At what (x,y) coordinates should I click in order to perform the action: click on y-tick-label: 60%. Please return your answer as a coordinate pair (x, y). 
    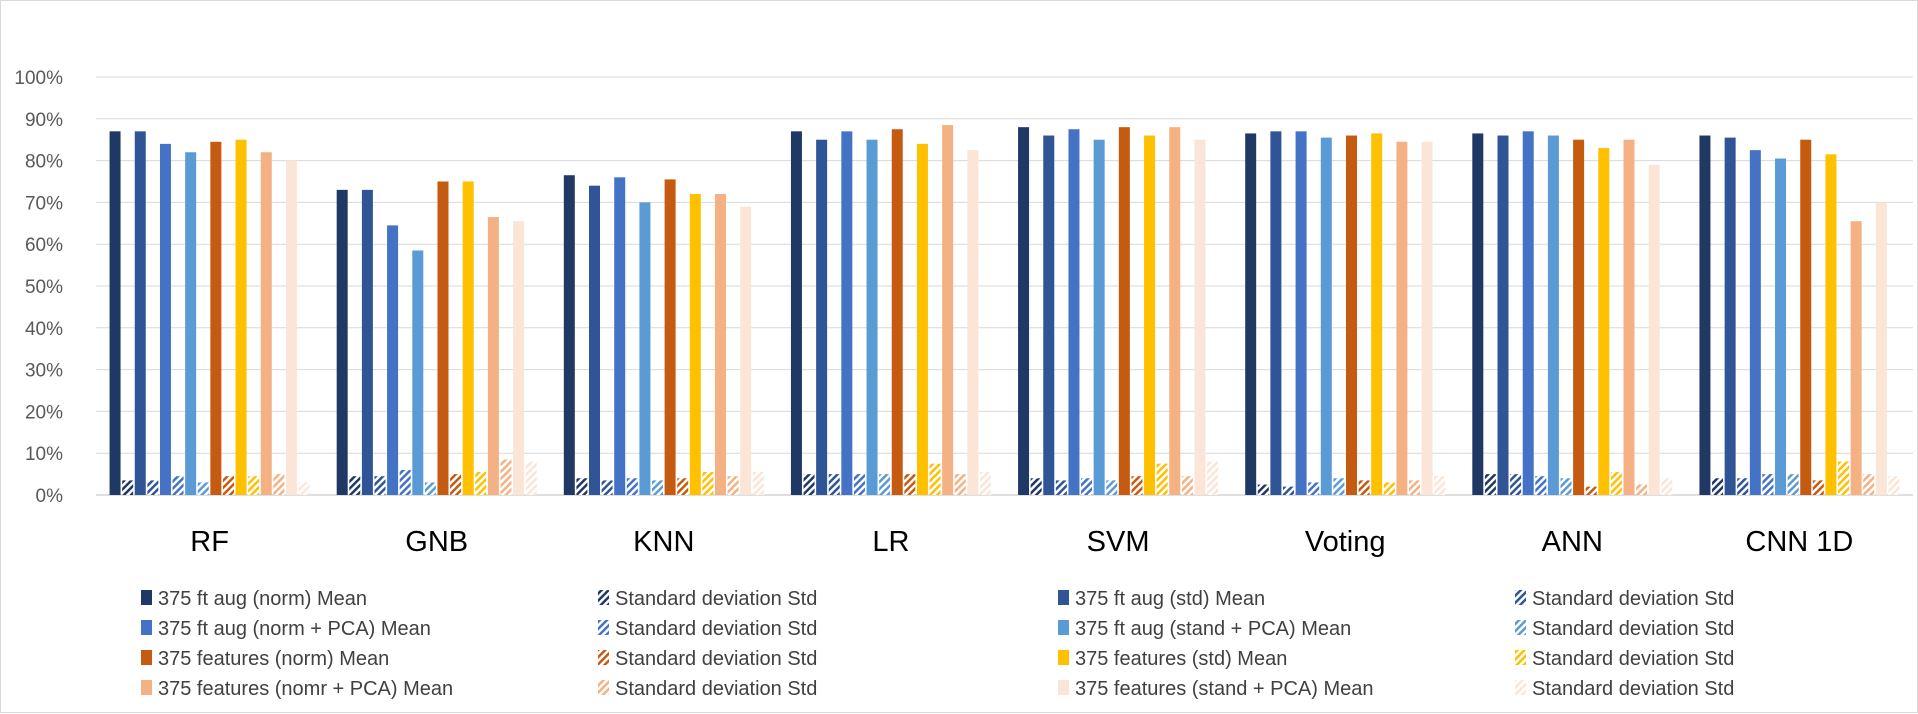
    Looking at the image, I should click on (44, 245).